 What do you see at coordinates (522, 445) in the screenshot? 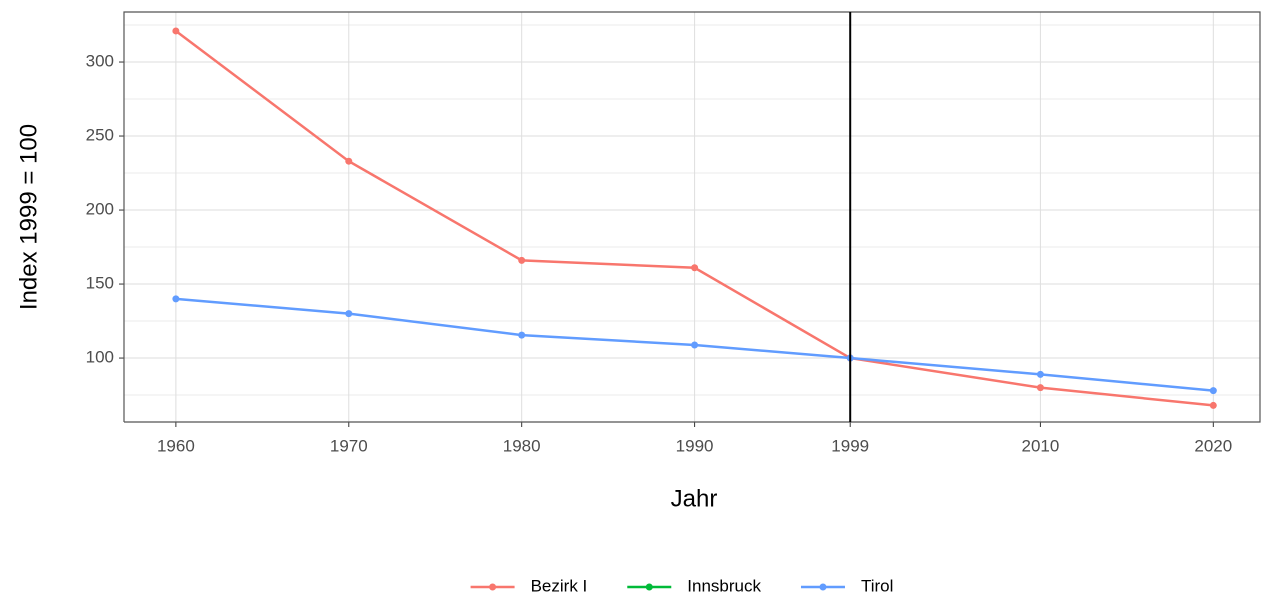
I see `x-tick-label: 1980` at bounding box center [522, 445].